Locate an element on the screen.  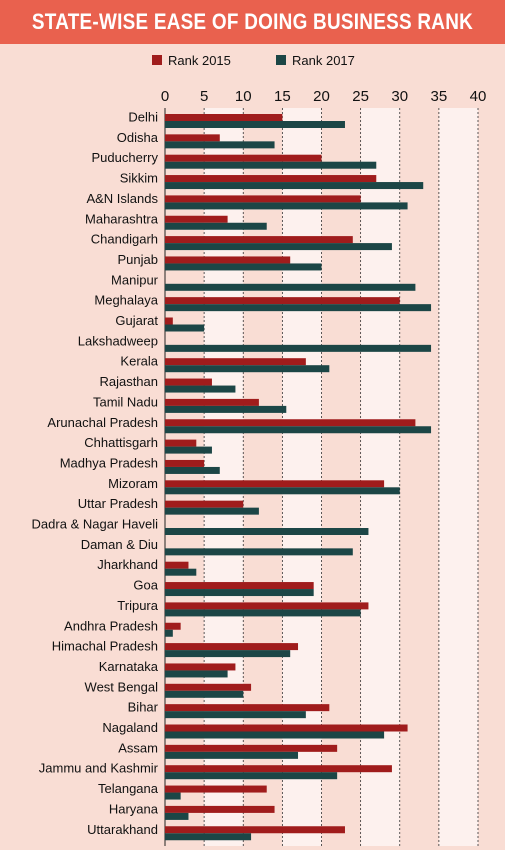
category-label: West Bengal is located at coordinates (122, 686).